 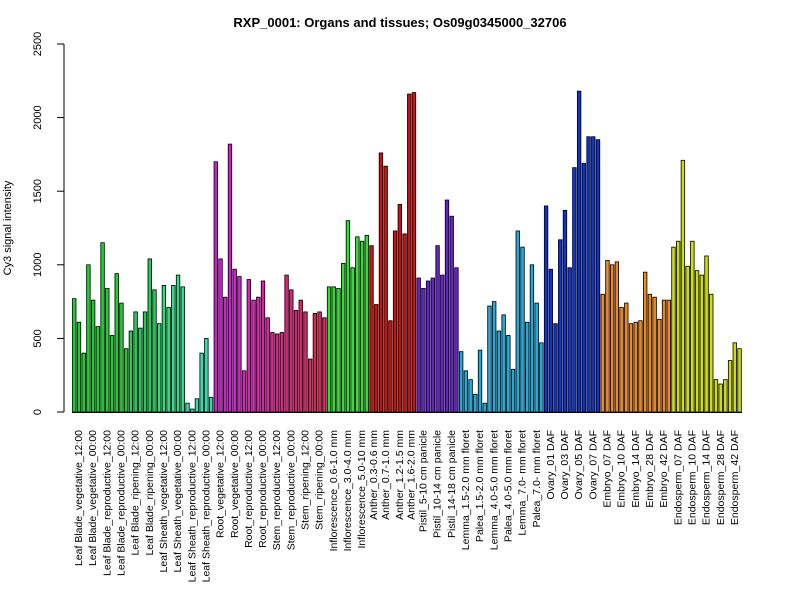 What do you see at coordinates (306, 480) in the screenshot?
I see `x-tick-label: Stem_ripening_12:00` at bounding box center [306, 480].